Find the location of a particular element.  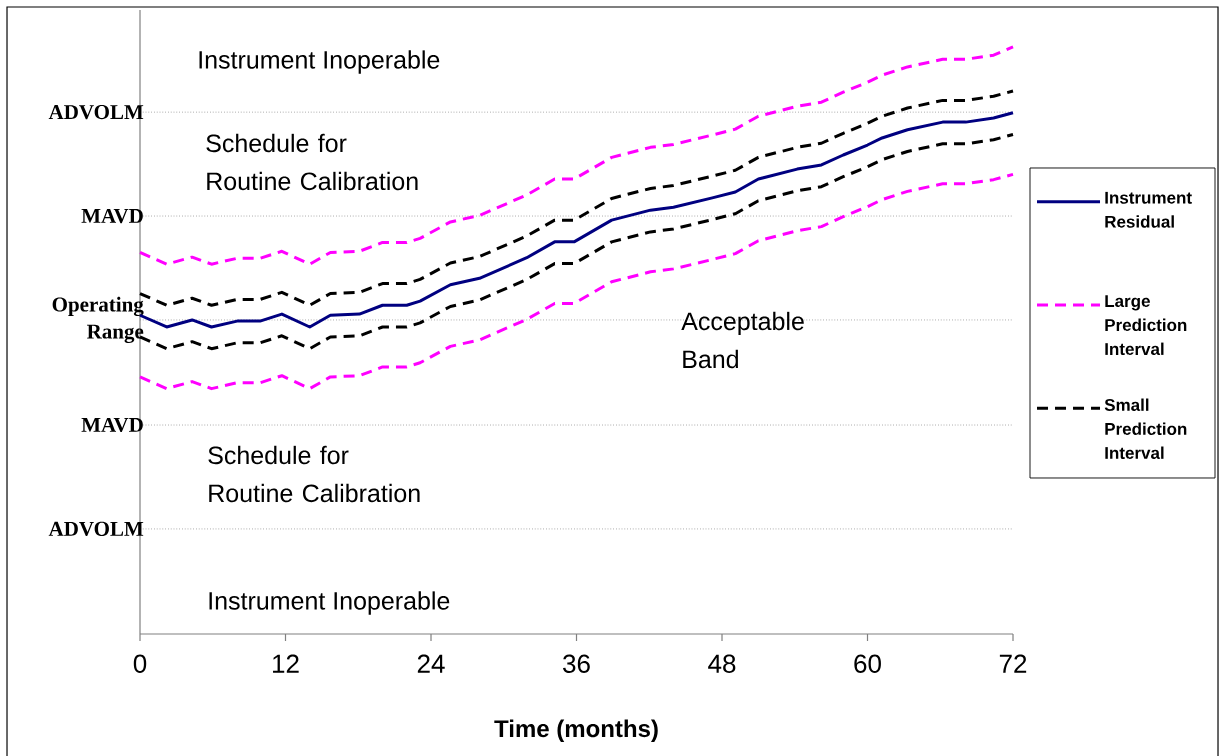

x-tick-label: 36 is located at coordinates (576, 663).